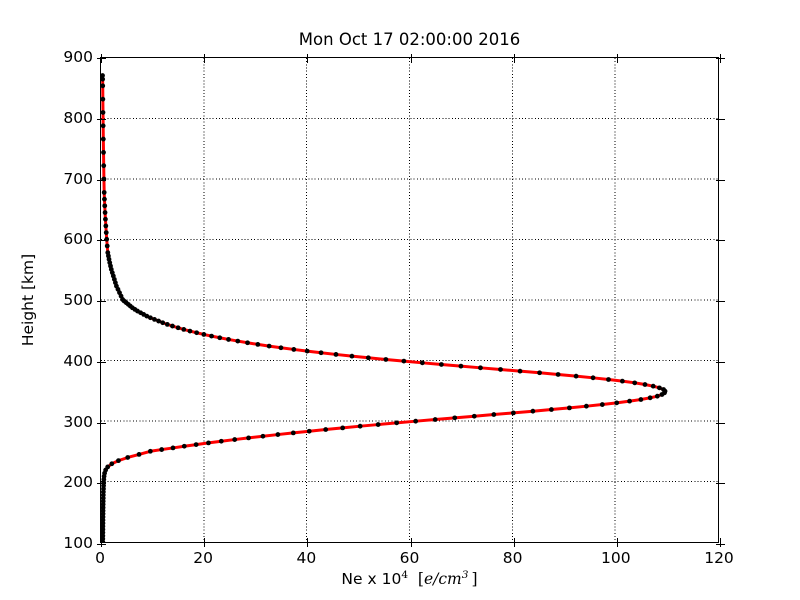 Image resolution: width=800 pixels, height=600 pixels. What do you see at coordinates (78, 543) in the screenshot?
I see `y-tick-label: 100` at bounding box center [78, 543].